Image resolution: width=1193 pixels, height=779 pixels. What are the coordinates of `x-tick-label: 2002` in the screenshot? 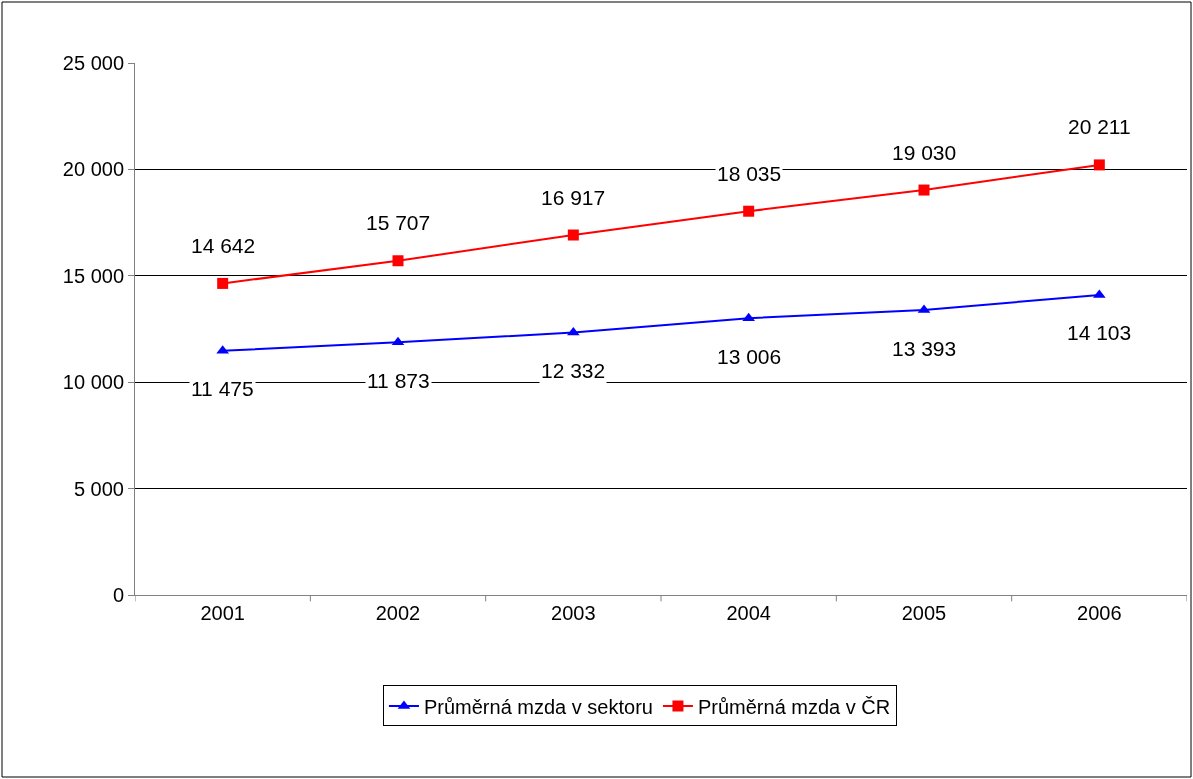 It's located at (398, 613).